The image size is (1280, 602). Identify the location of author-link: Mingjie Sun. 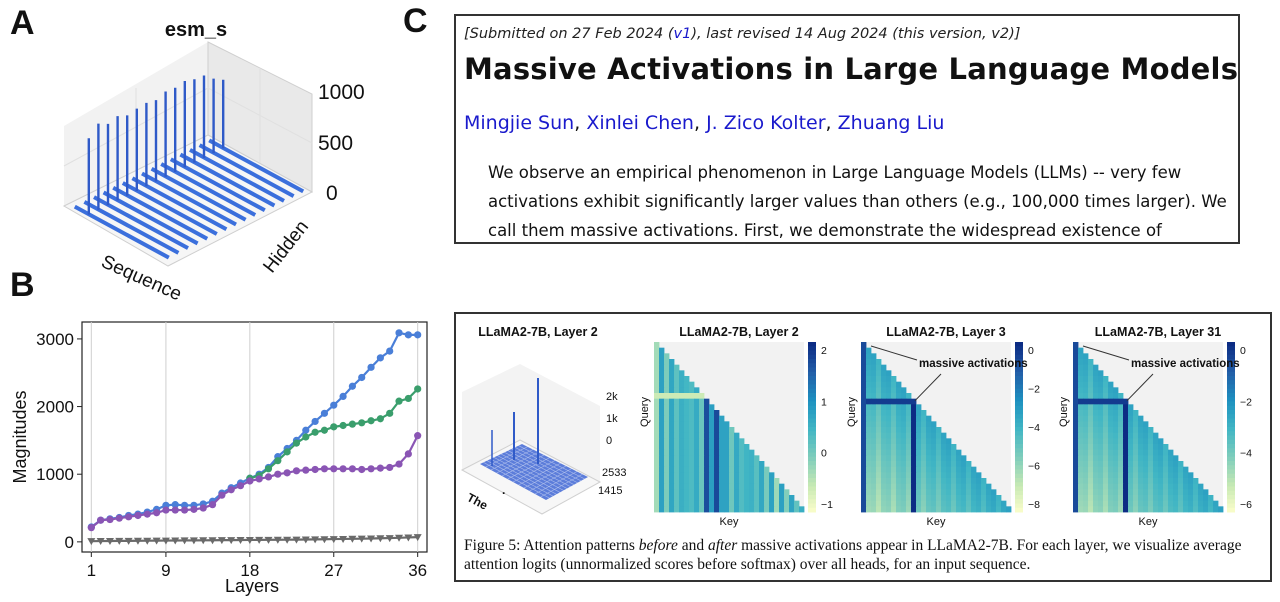
(519, 123).